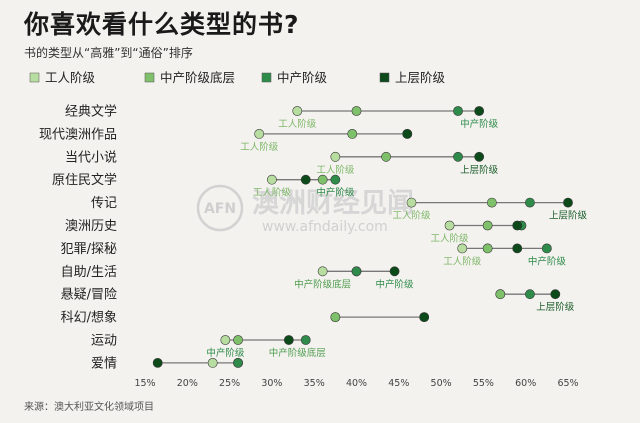 This screenshot has width=640, height=423. I want to click on watermark: AFN 澳洲财经见闻 www.afndaily.com, so click(305, 209).